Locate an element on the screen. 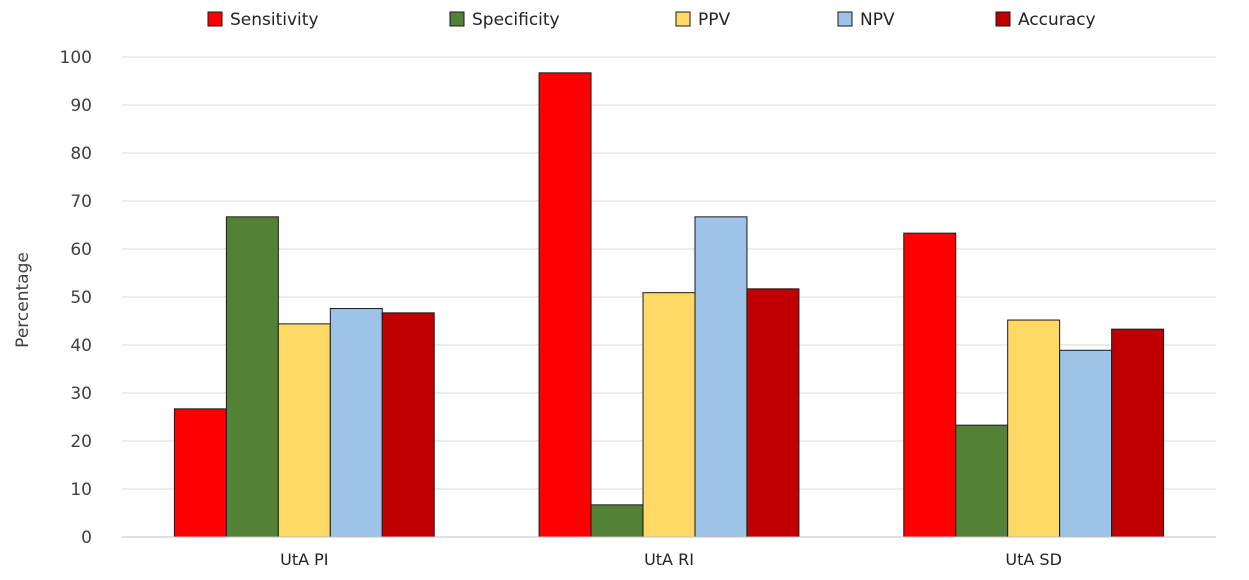 Image resolution: width=1249 pixels, height=580 pixels. category-labels: UtA PI UtA RI UtA SD is located at coordinates (671, 559).